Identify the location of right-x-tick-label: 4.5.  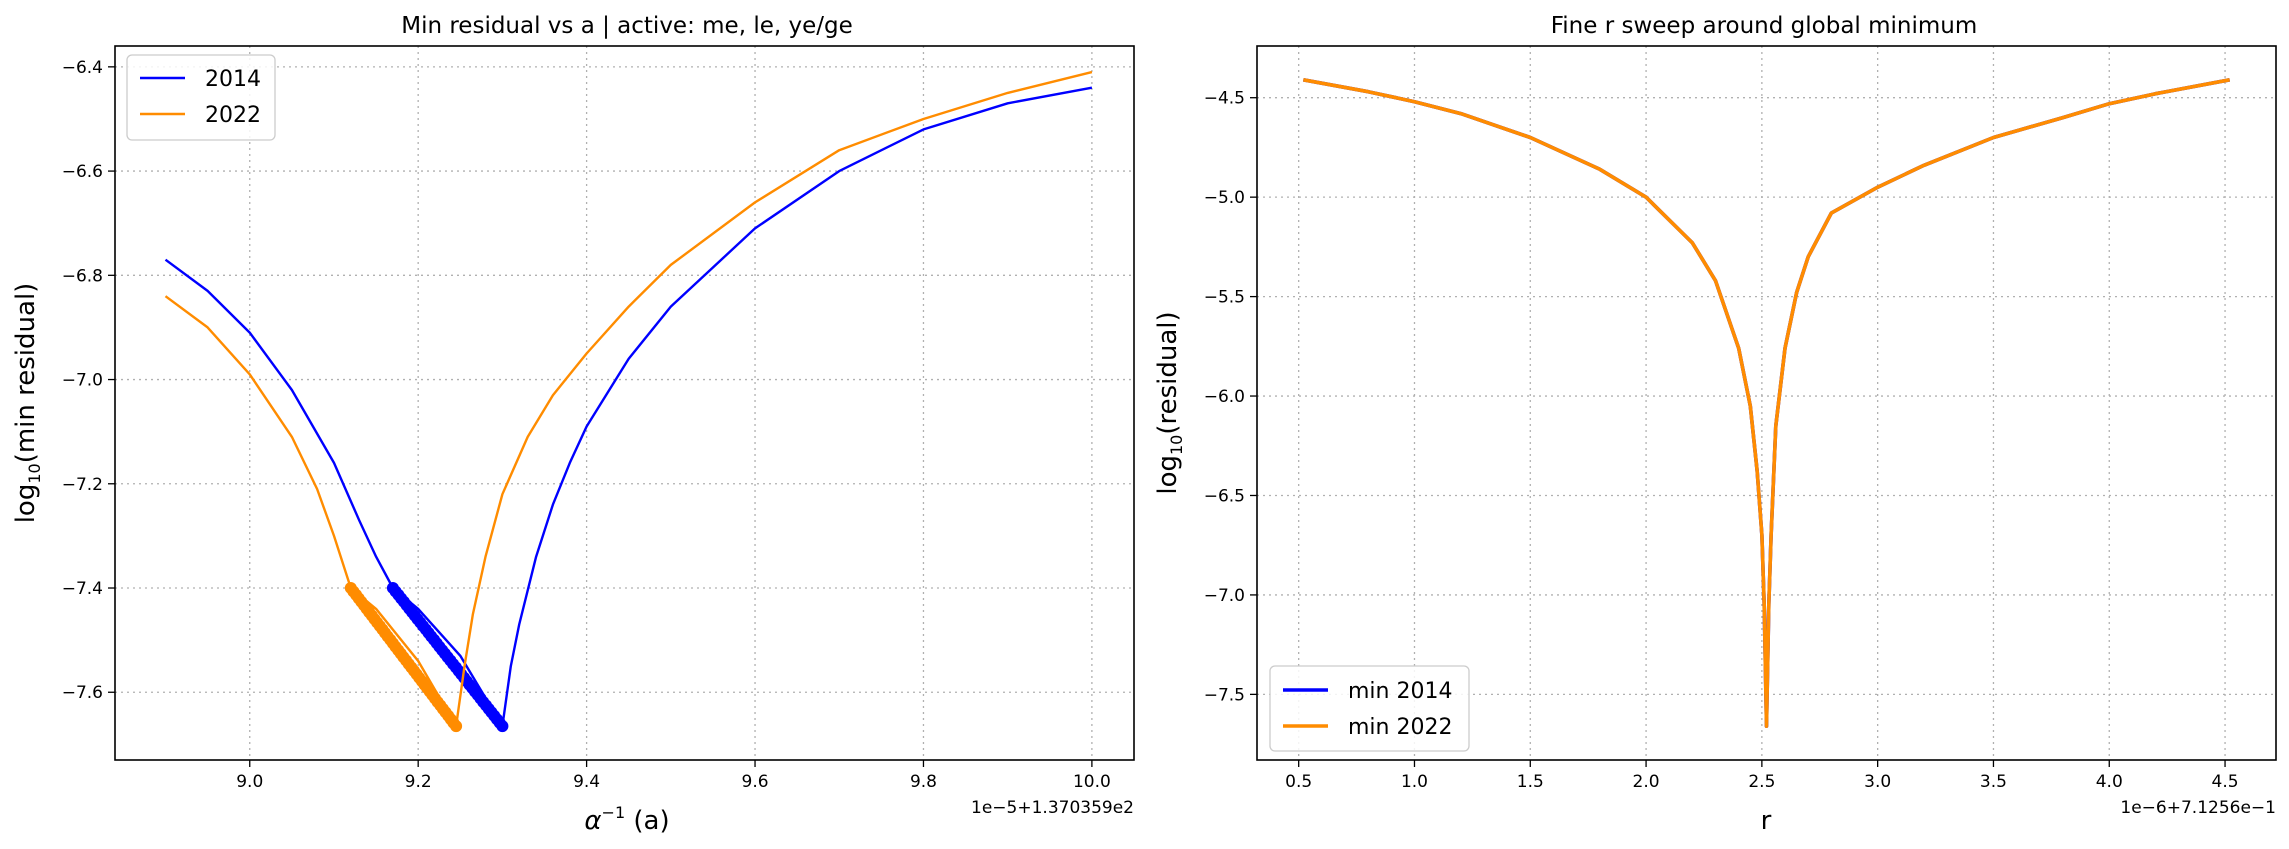
(2225, 782).